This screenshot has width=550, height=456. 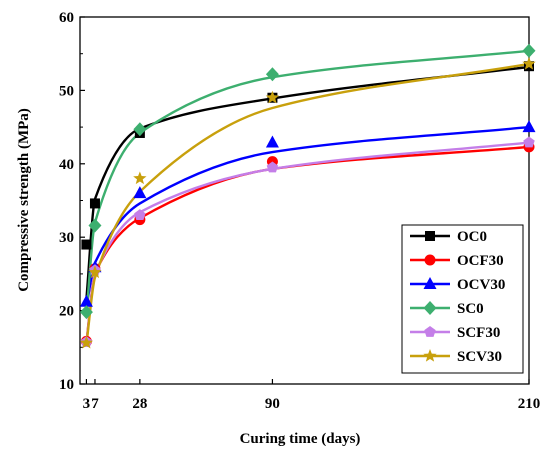 What do you see at coordinates (472, 237) in the screenshot?
I see `legend-label-oc0: OC0` at bounding box center [472, 237].